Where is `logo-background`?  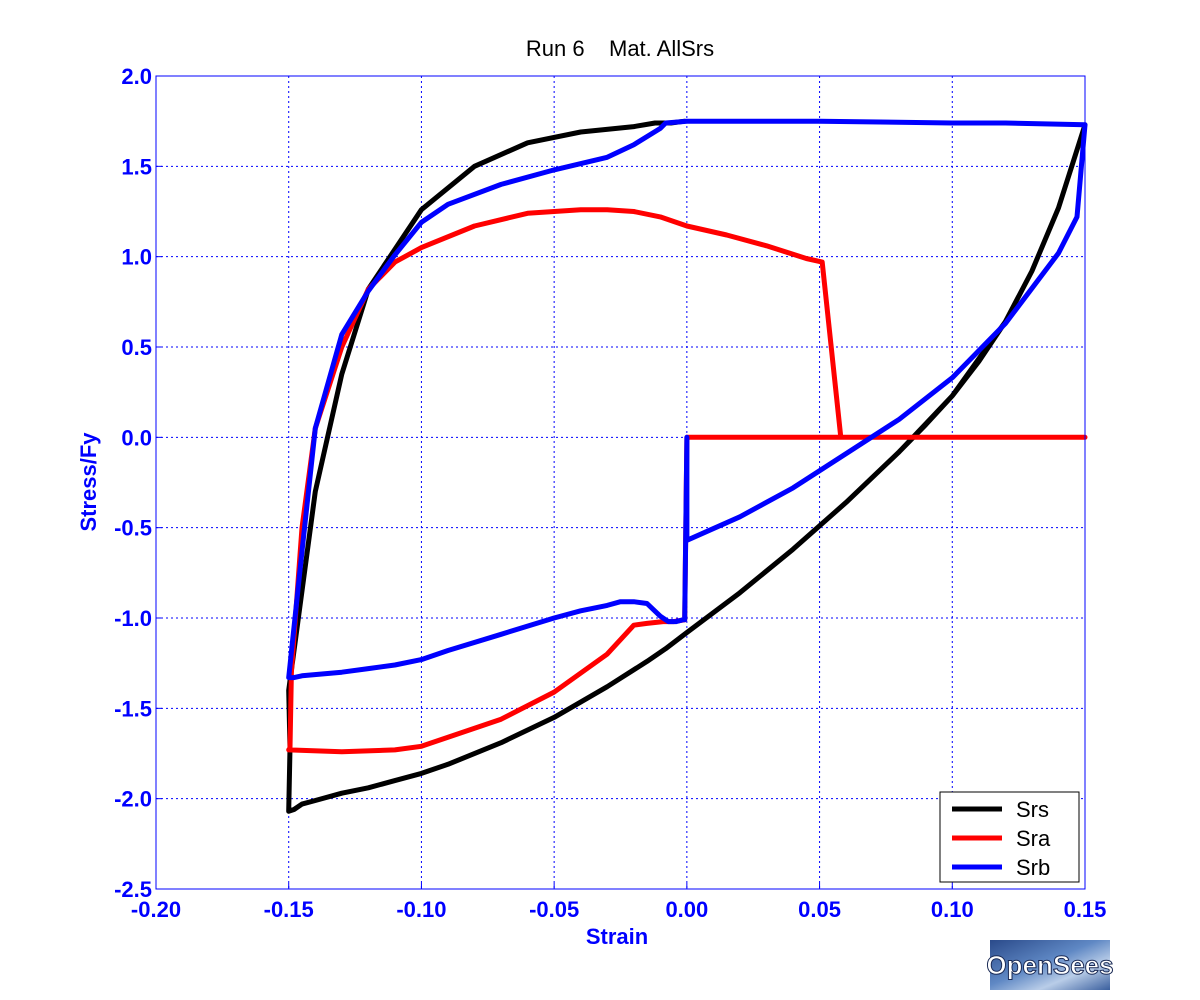 logo-background is located at coordinates (1050, 965).